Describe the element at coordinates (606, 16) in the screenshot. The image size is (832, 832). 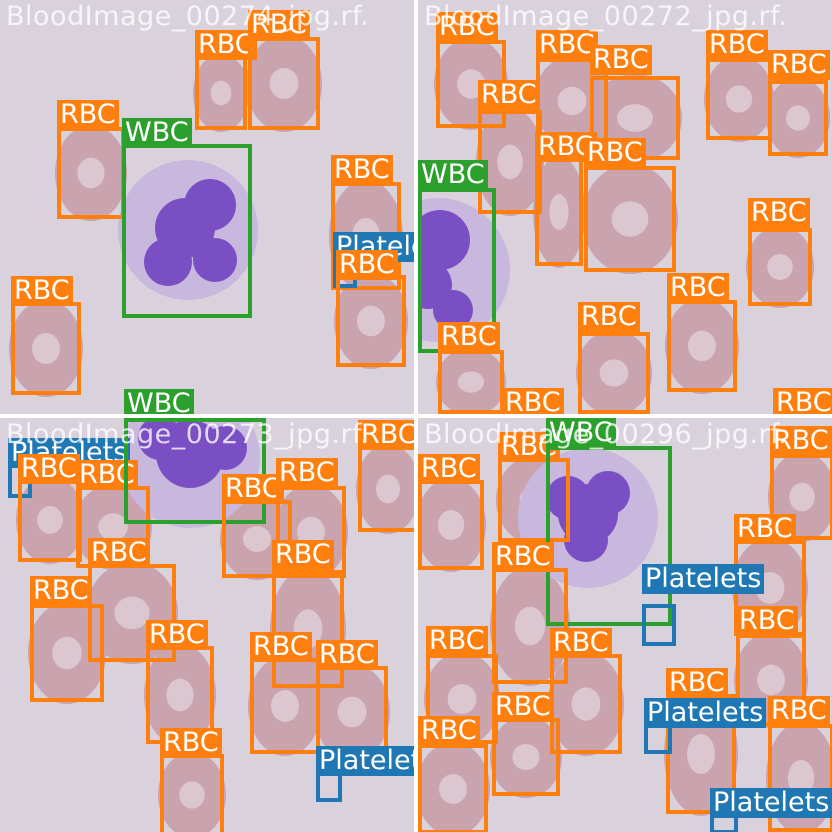
I see `image-filename: BloodImage_00272_jpg.rf.` at that location.